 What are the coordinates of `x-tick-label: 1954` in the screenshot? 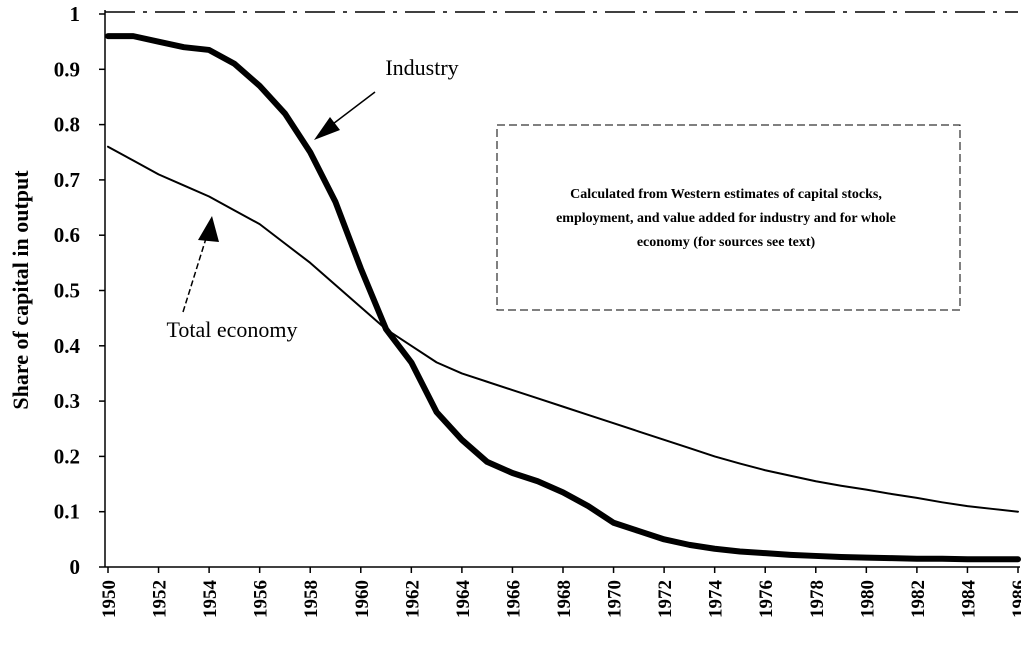 It's located at (210, 599).